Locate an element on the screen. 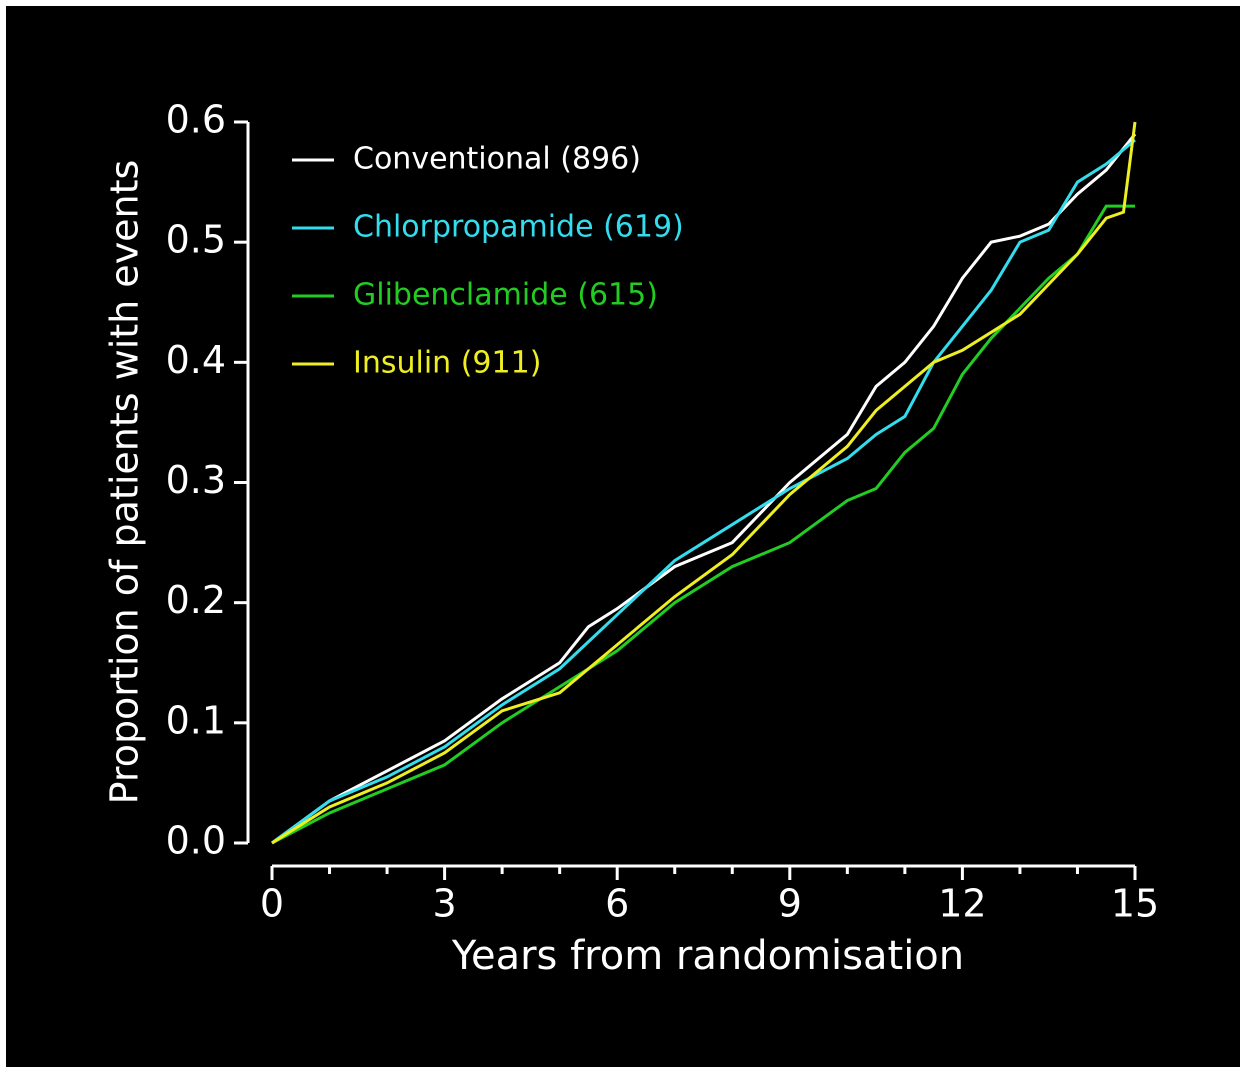 The image size is (1246, 1073). x-axis-title: Years from randomisation is located at coordinates (707, 956).